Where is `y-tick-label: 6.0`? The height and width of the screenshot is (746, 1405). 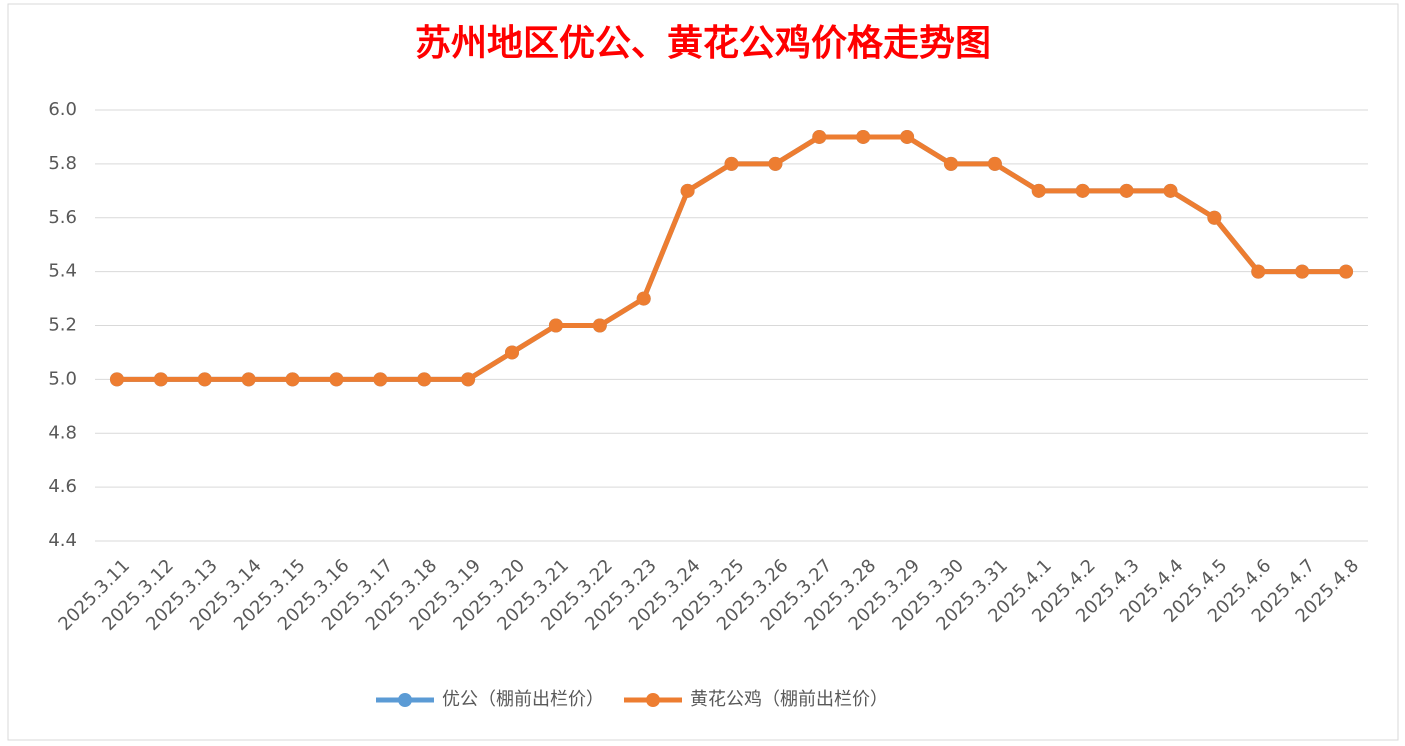 y-tick-label: 6.0 is located at coordinates (62, 109).